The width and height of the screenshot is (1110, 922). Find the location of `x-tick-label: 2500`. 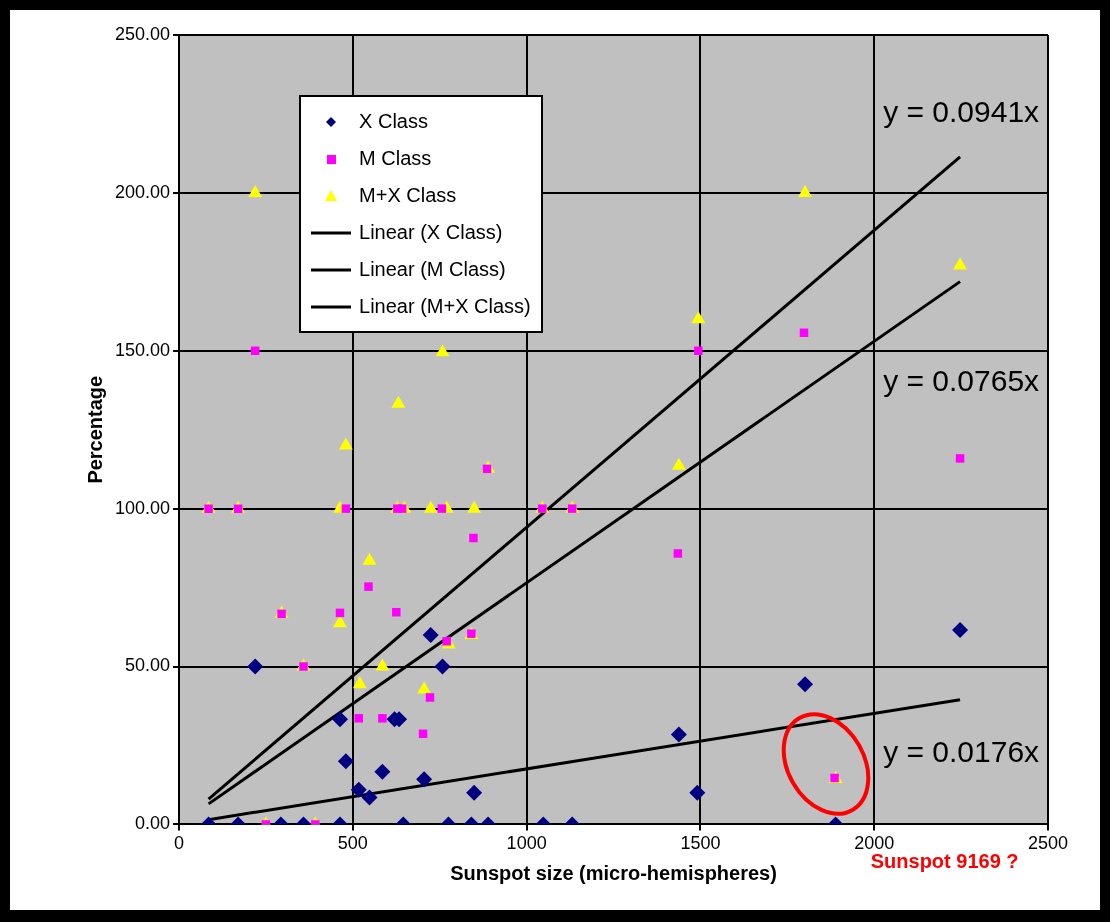

x-tick-label: 2500 is located at coordinates (1048, 843).